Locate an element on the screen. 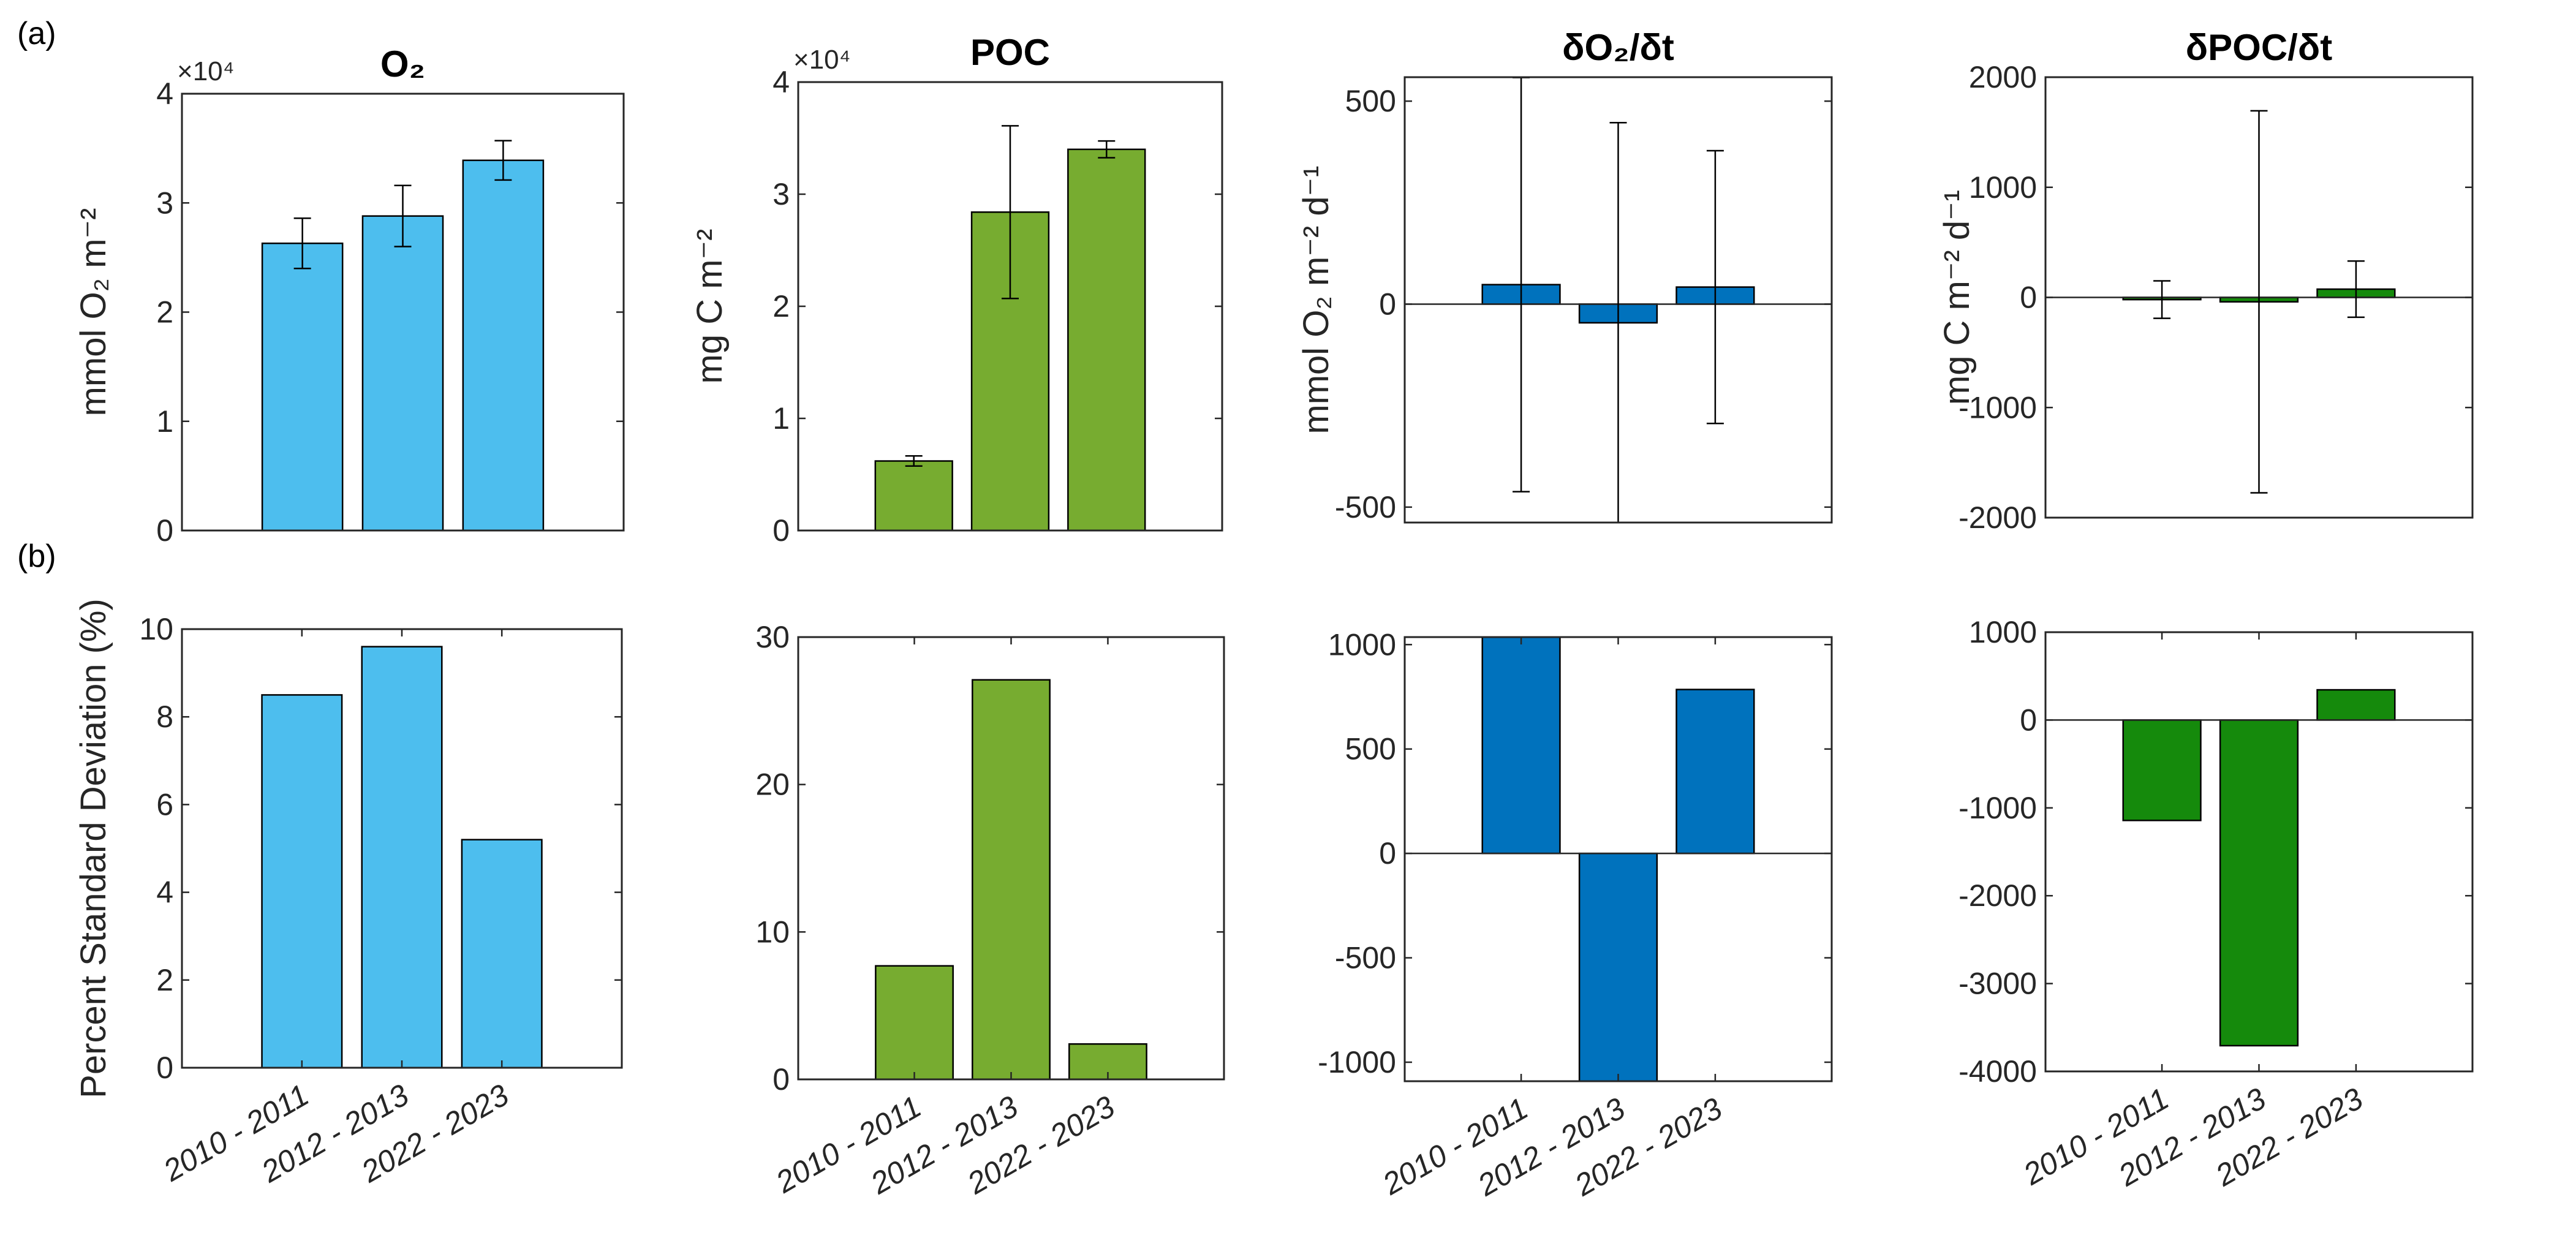 The height and width of the screenshot is (1246, 2576). y-axis-label: mmol O₂ m⁻² d⁻¹ is located at coordinates (1316, 299).